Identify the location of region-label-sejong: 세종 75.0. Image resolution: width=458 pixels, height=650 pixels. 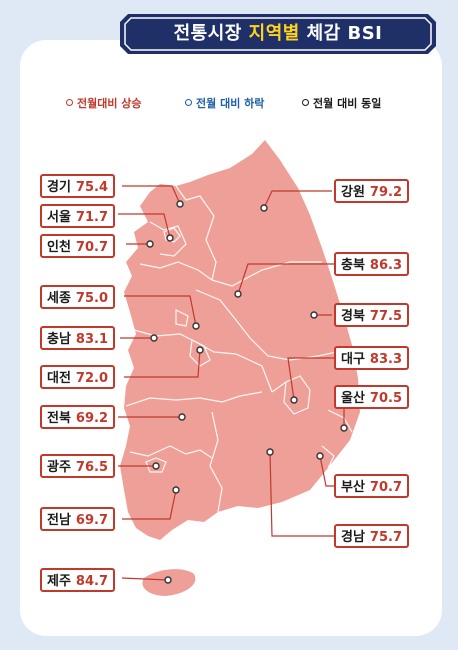
(77, 297).